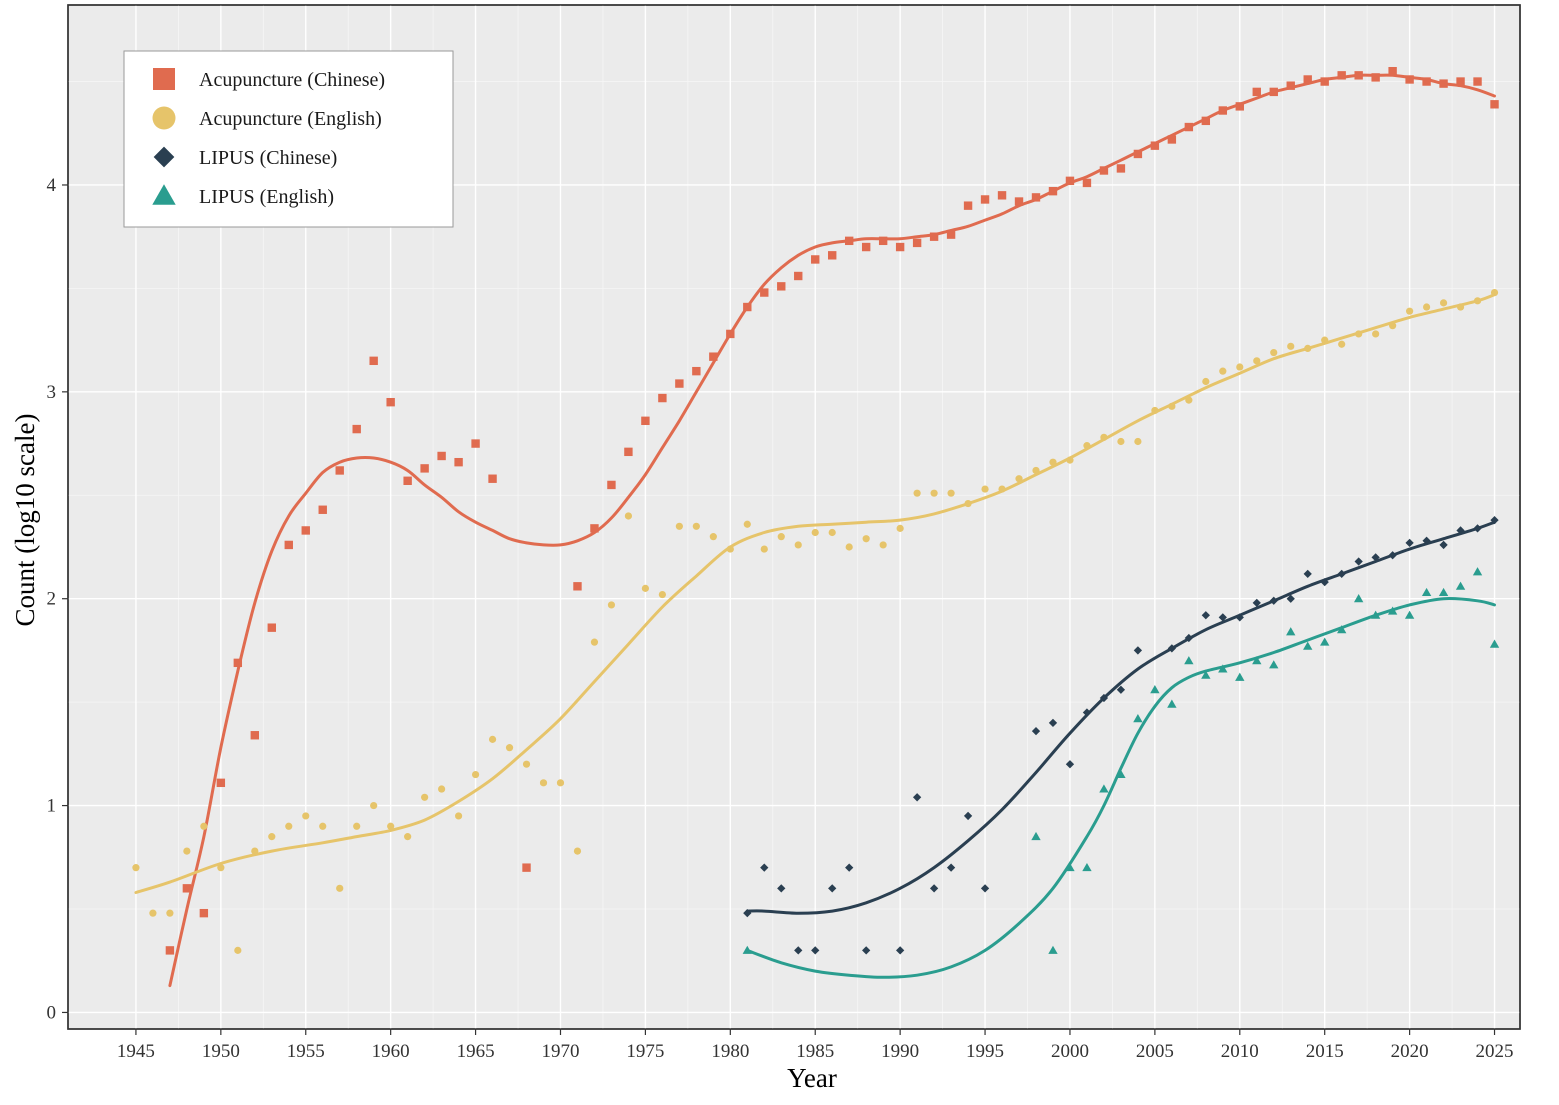 Image resolution: width=1559 pixels, height=1105 pixels. What do you see at coordinates (1240, 1051) in the screenshot?
I see `x-tick-label: 2010` at bounding box center [1240, 1051].